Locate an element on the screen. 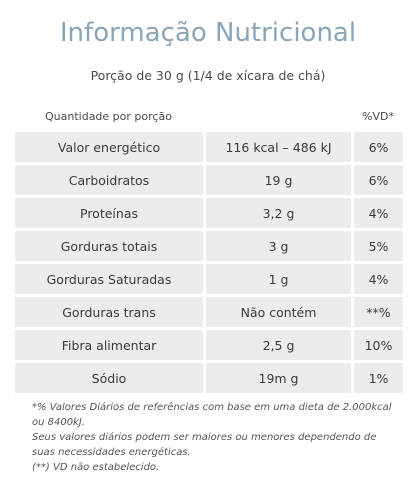  nutrient-vd: 10% is located at coordinates (378, 345).